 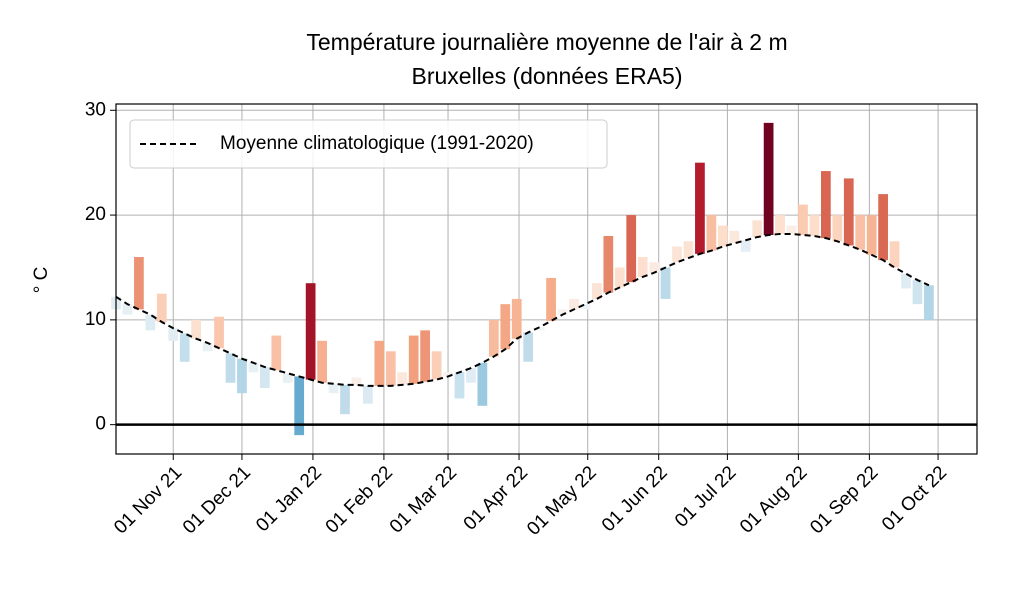 What do you see at coordinates (844, 500) in the screenshot?
I see `x-tick-label: 01 Sep 22` at bounding box center [844, 500].